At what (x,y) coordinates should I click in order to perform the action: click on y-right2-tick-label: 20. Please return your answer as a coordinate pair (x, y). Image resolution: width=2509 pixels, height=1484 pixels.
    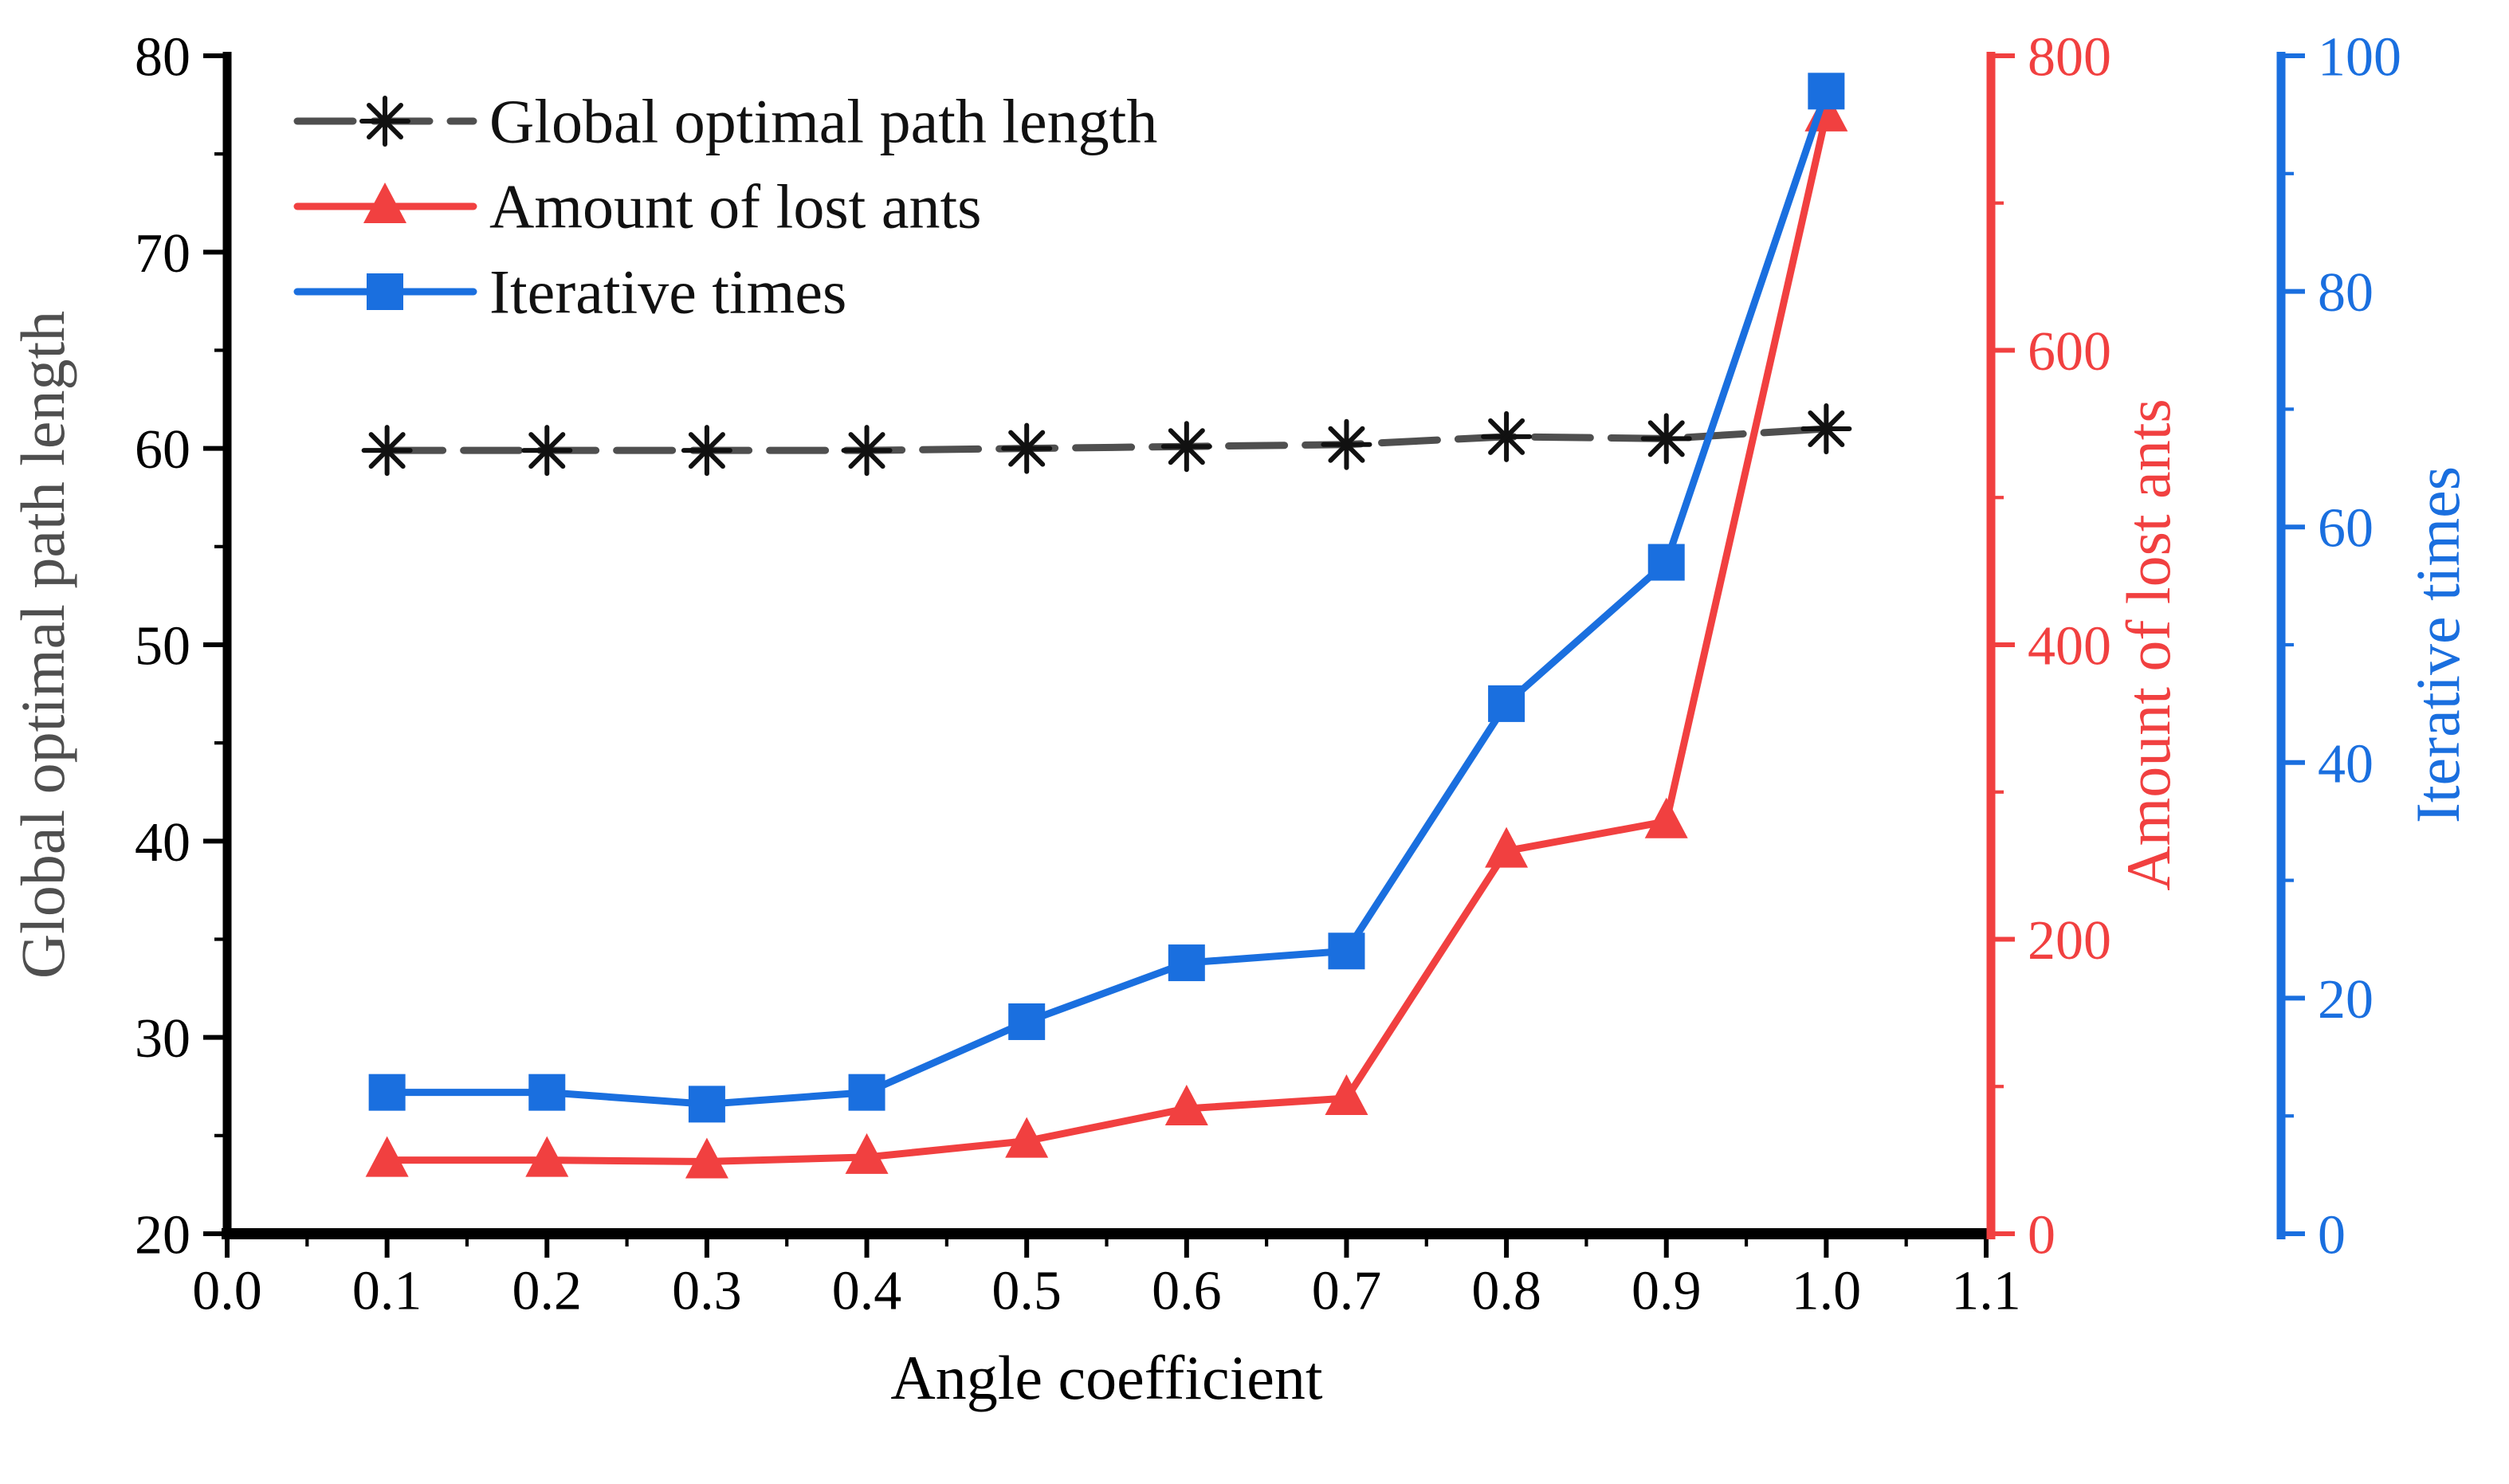
    Looking at the image, I should click on (2346, 1000).